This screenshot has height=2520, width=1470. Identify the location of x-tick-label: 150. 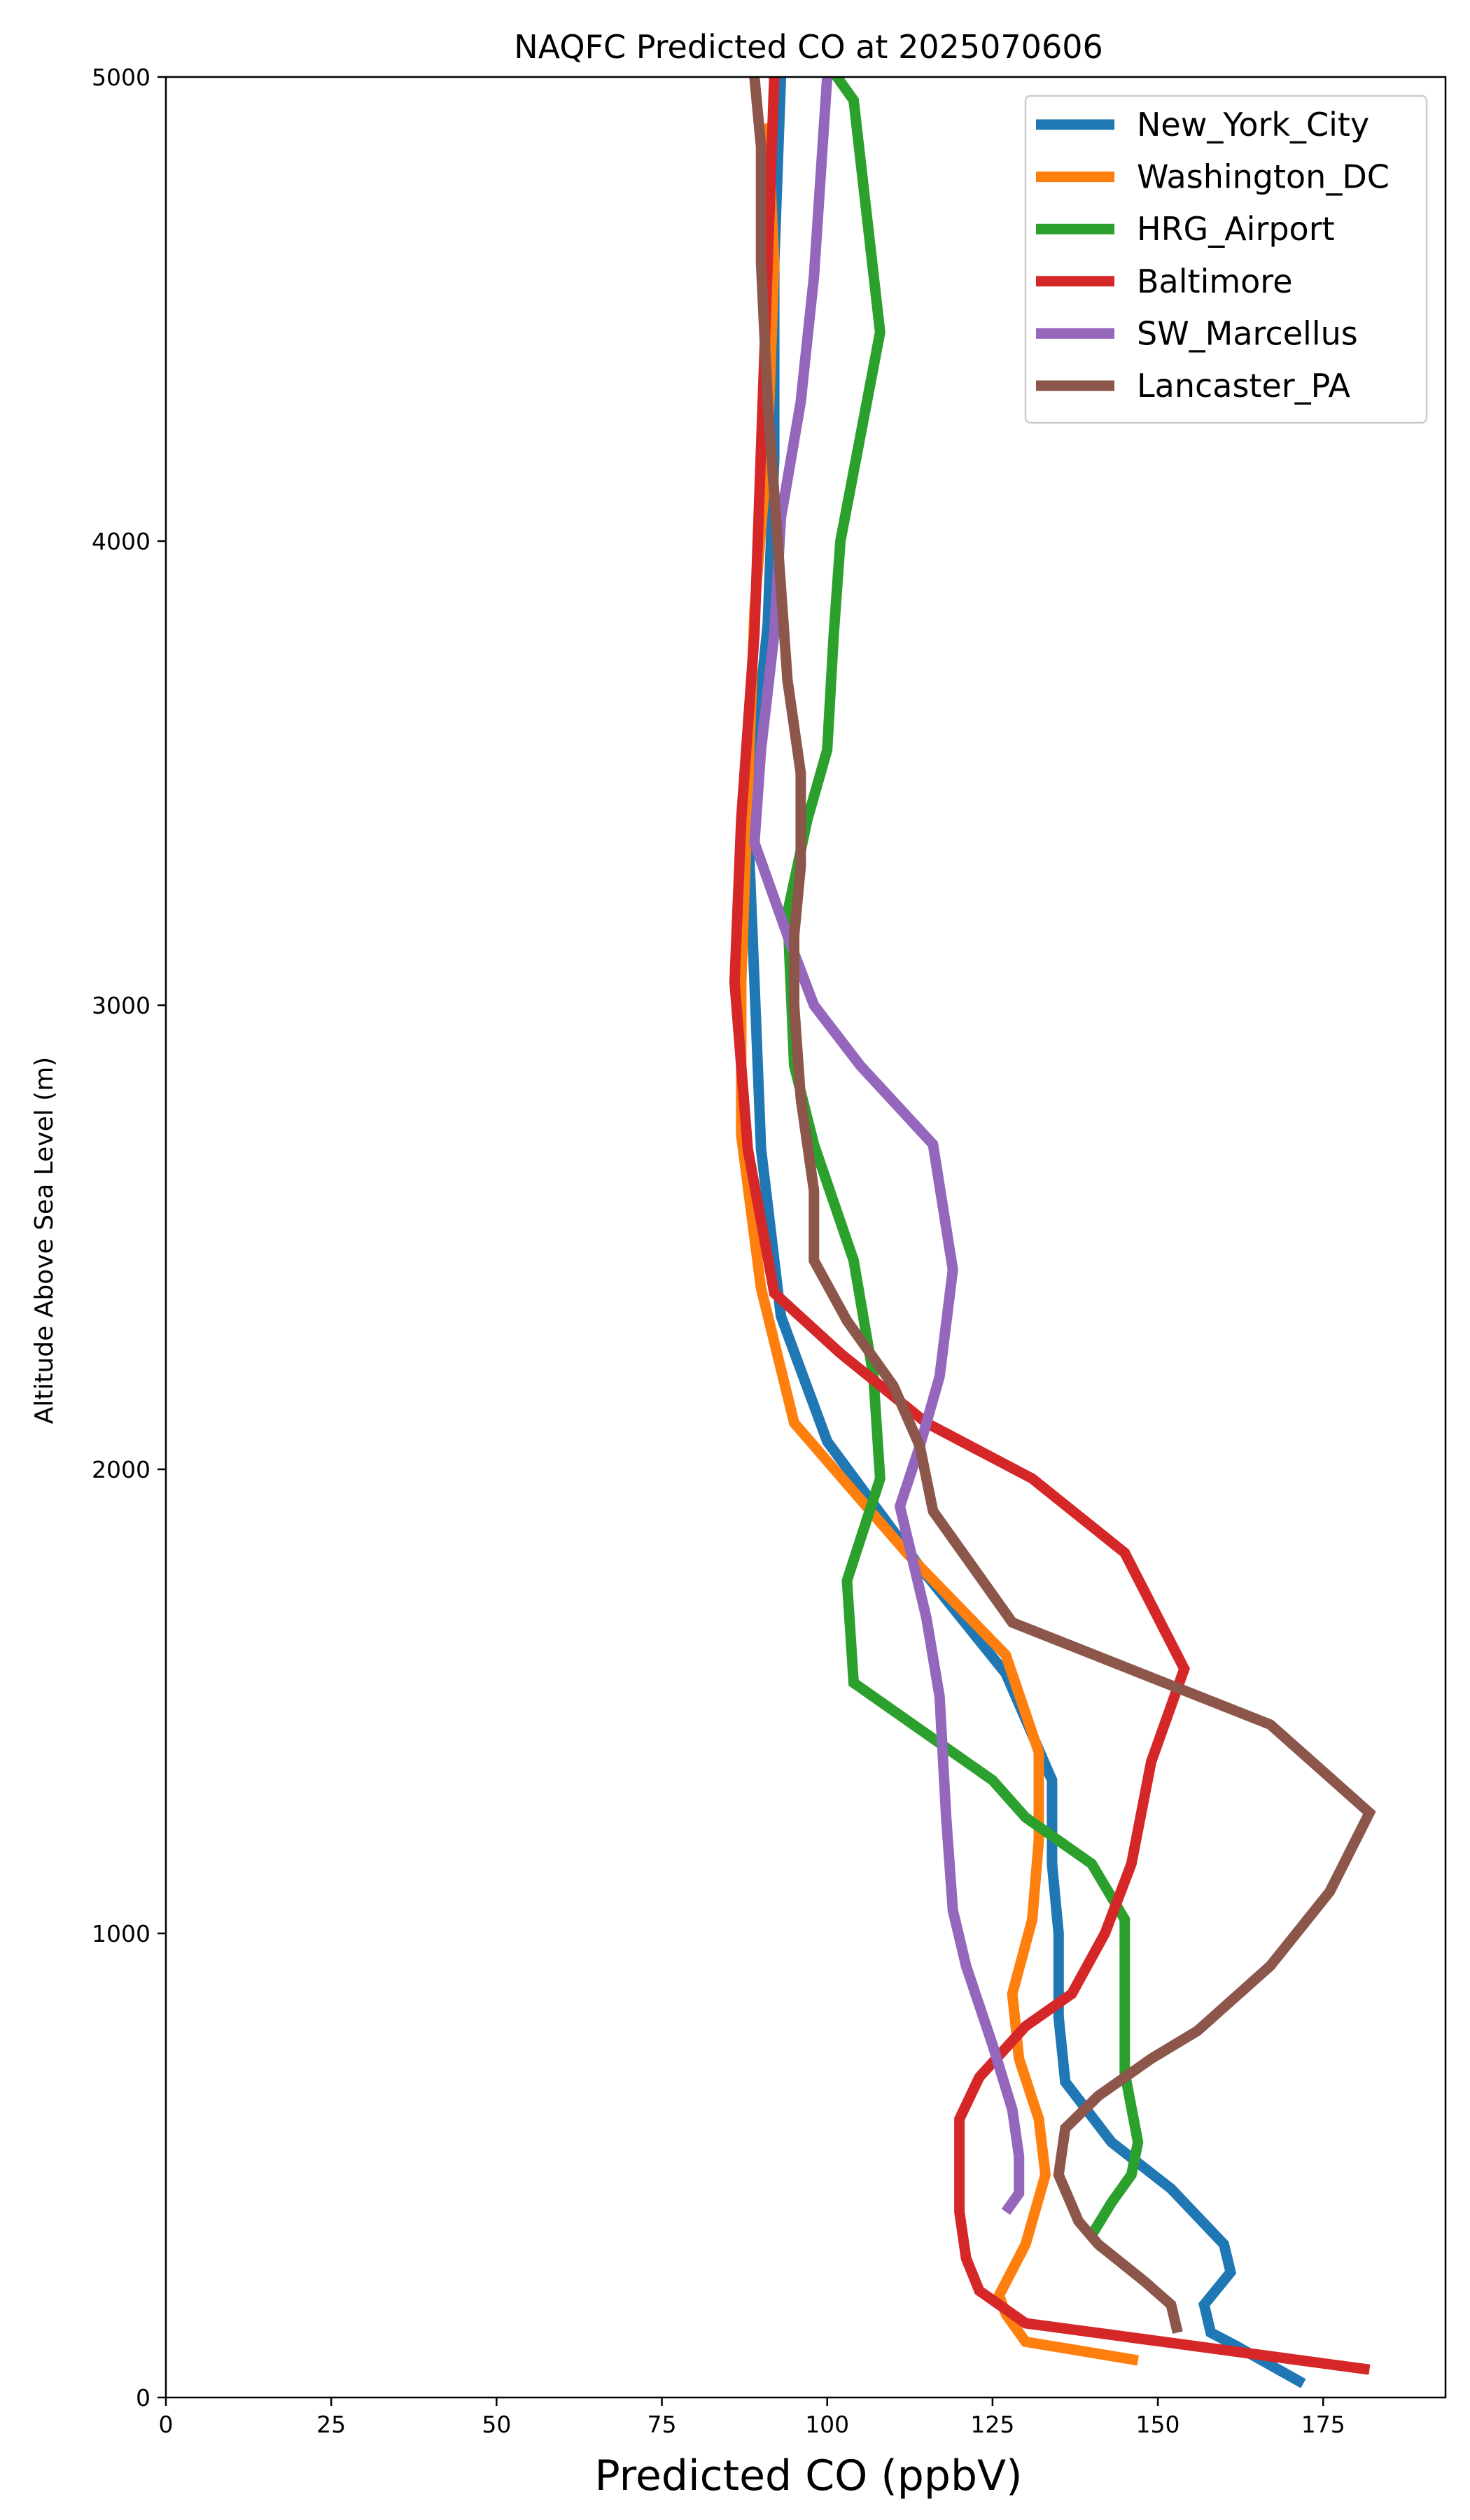
(1158, 2424).